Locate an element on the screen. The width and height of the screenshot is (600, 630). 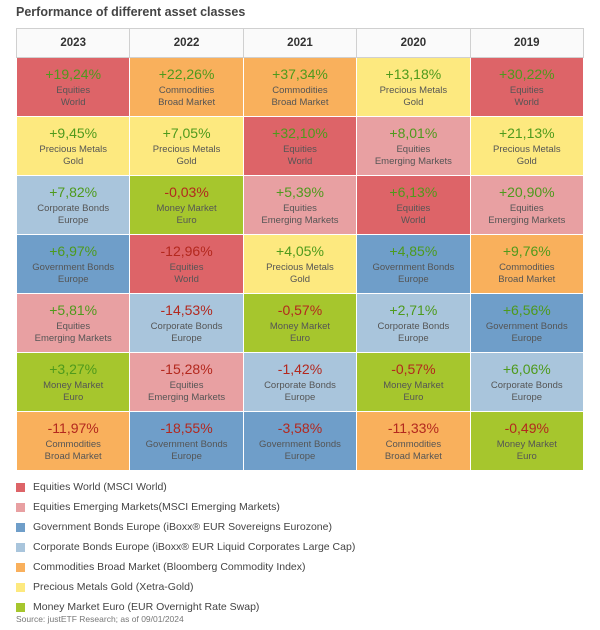
cell-value: +19,24% is located at coordinates (73, 74).